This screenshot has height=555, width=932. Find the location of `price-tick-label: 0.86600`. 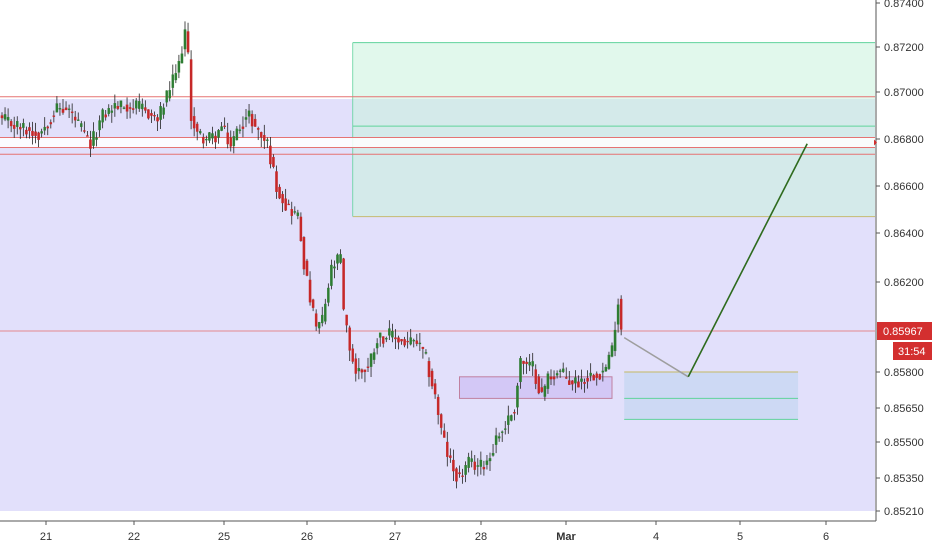

price-tick-label: 0.86600 is located at coordinates (904, 187).